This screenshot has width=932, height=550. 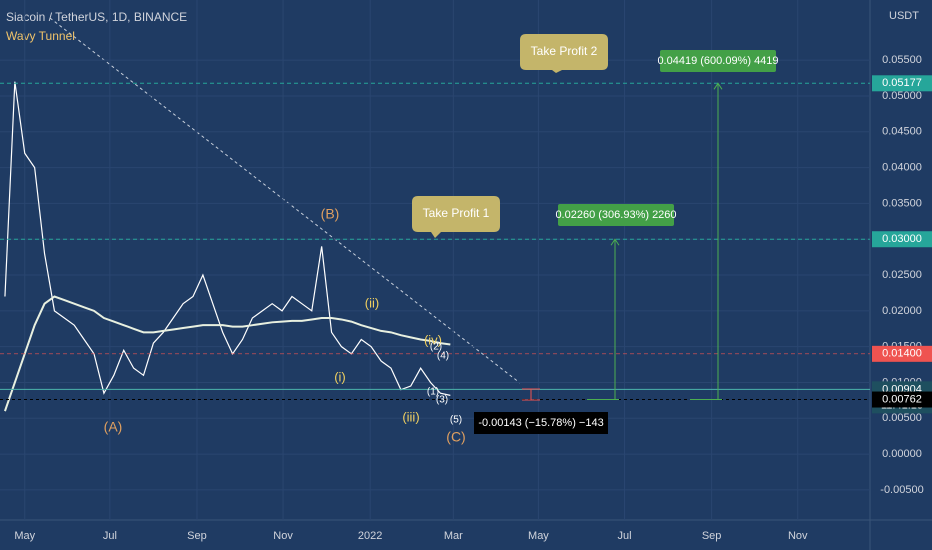 I want to click on price-badge-label: 0.00762, so click(x=902, y=399).